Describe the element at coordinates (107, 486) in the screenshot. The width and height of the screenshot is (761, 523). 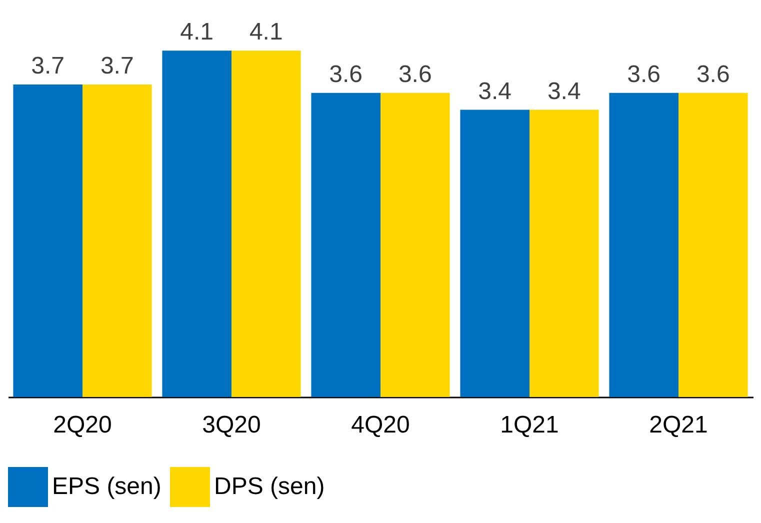
I see `legend-label: EPS (sen)` at that location.